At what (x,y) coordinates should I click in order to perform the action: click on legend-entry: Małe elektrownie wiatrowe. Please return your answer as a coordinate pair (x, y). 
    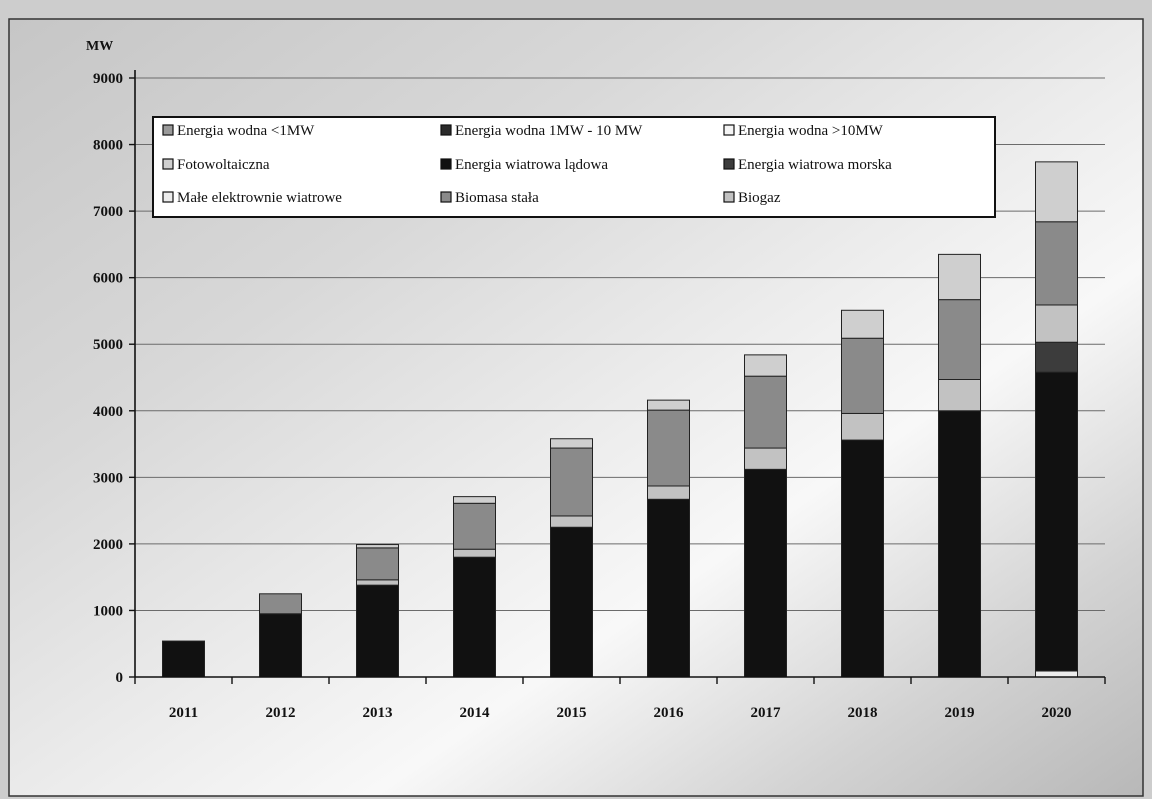
    Looking at the image, I should click on (252, 198).